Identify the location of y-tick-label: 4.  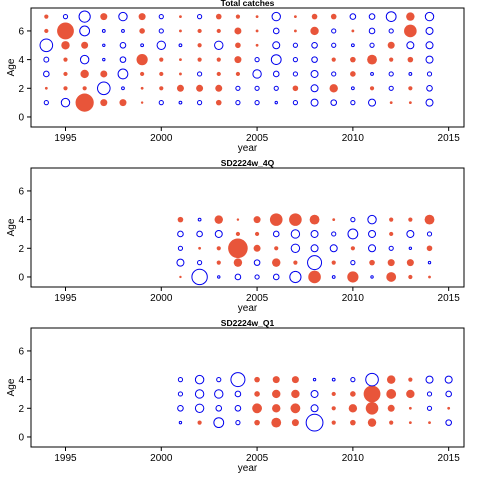
(21, 220).